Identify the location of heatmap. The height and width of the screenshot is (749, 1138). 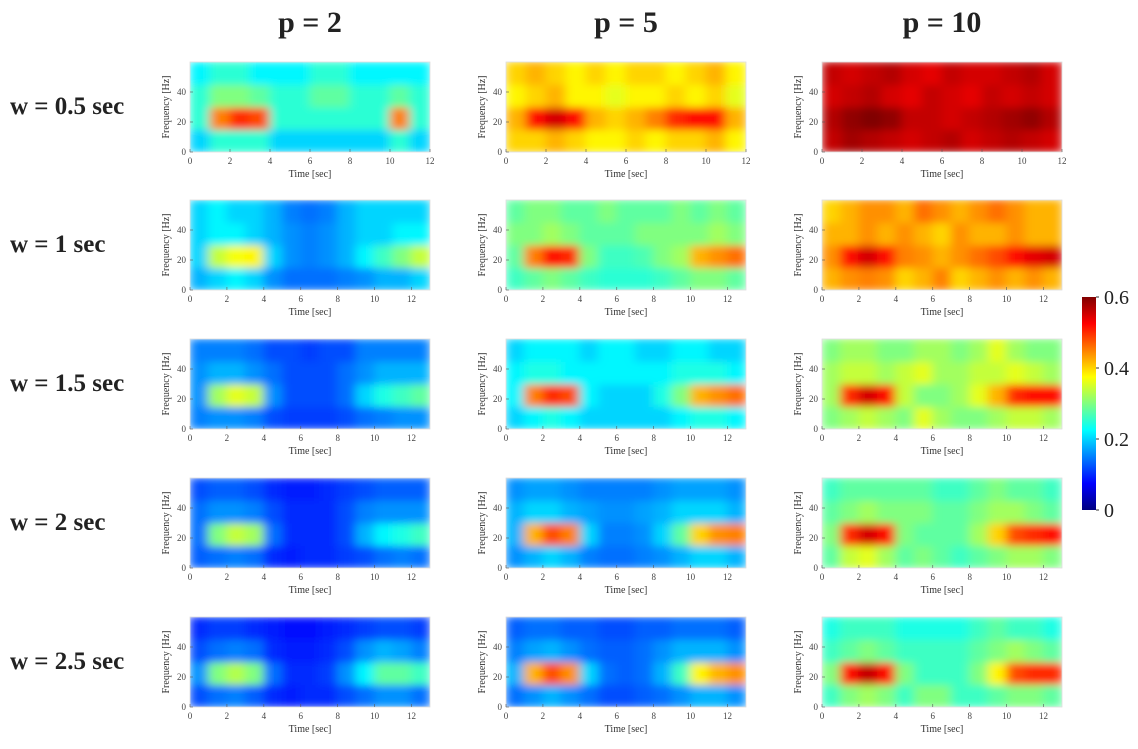
(942, 523).